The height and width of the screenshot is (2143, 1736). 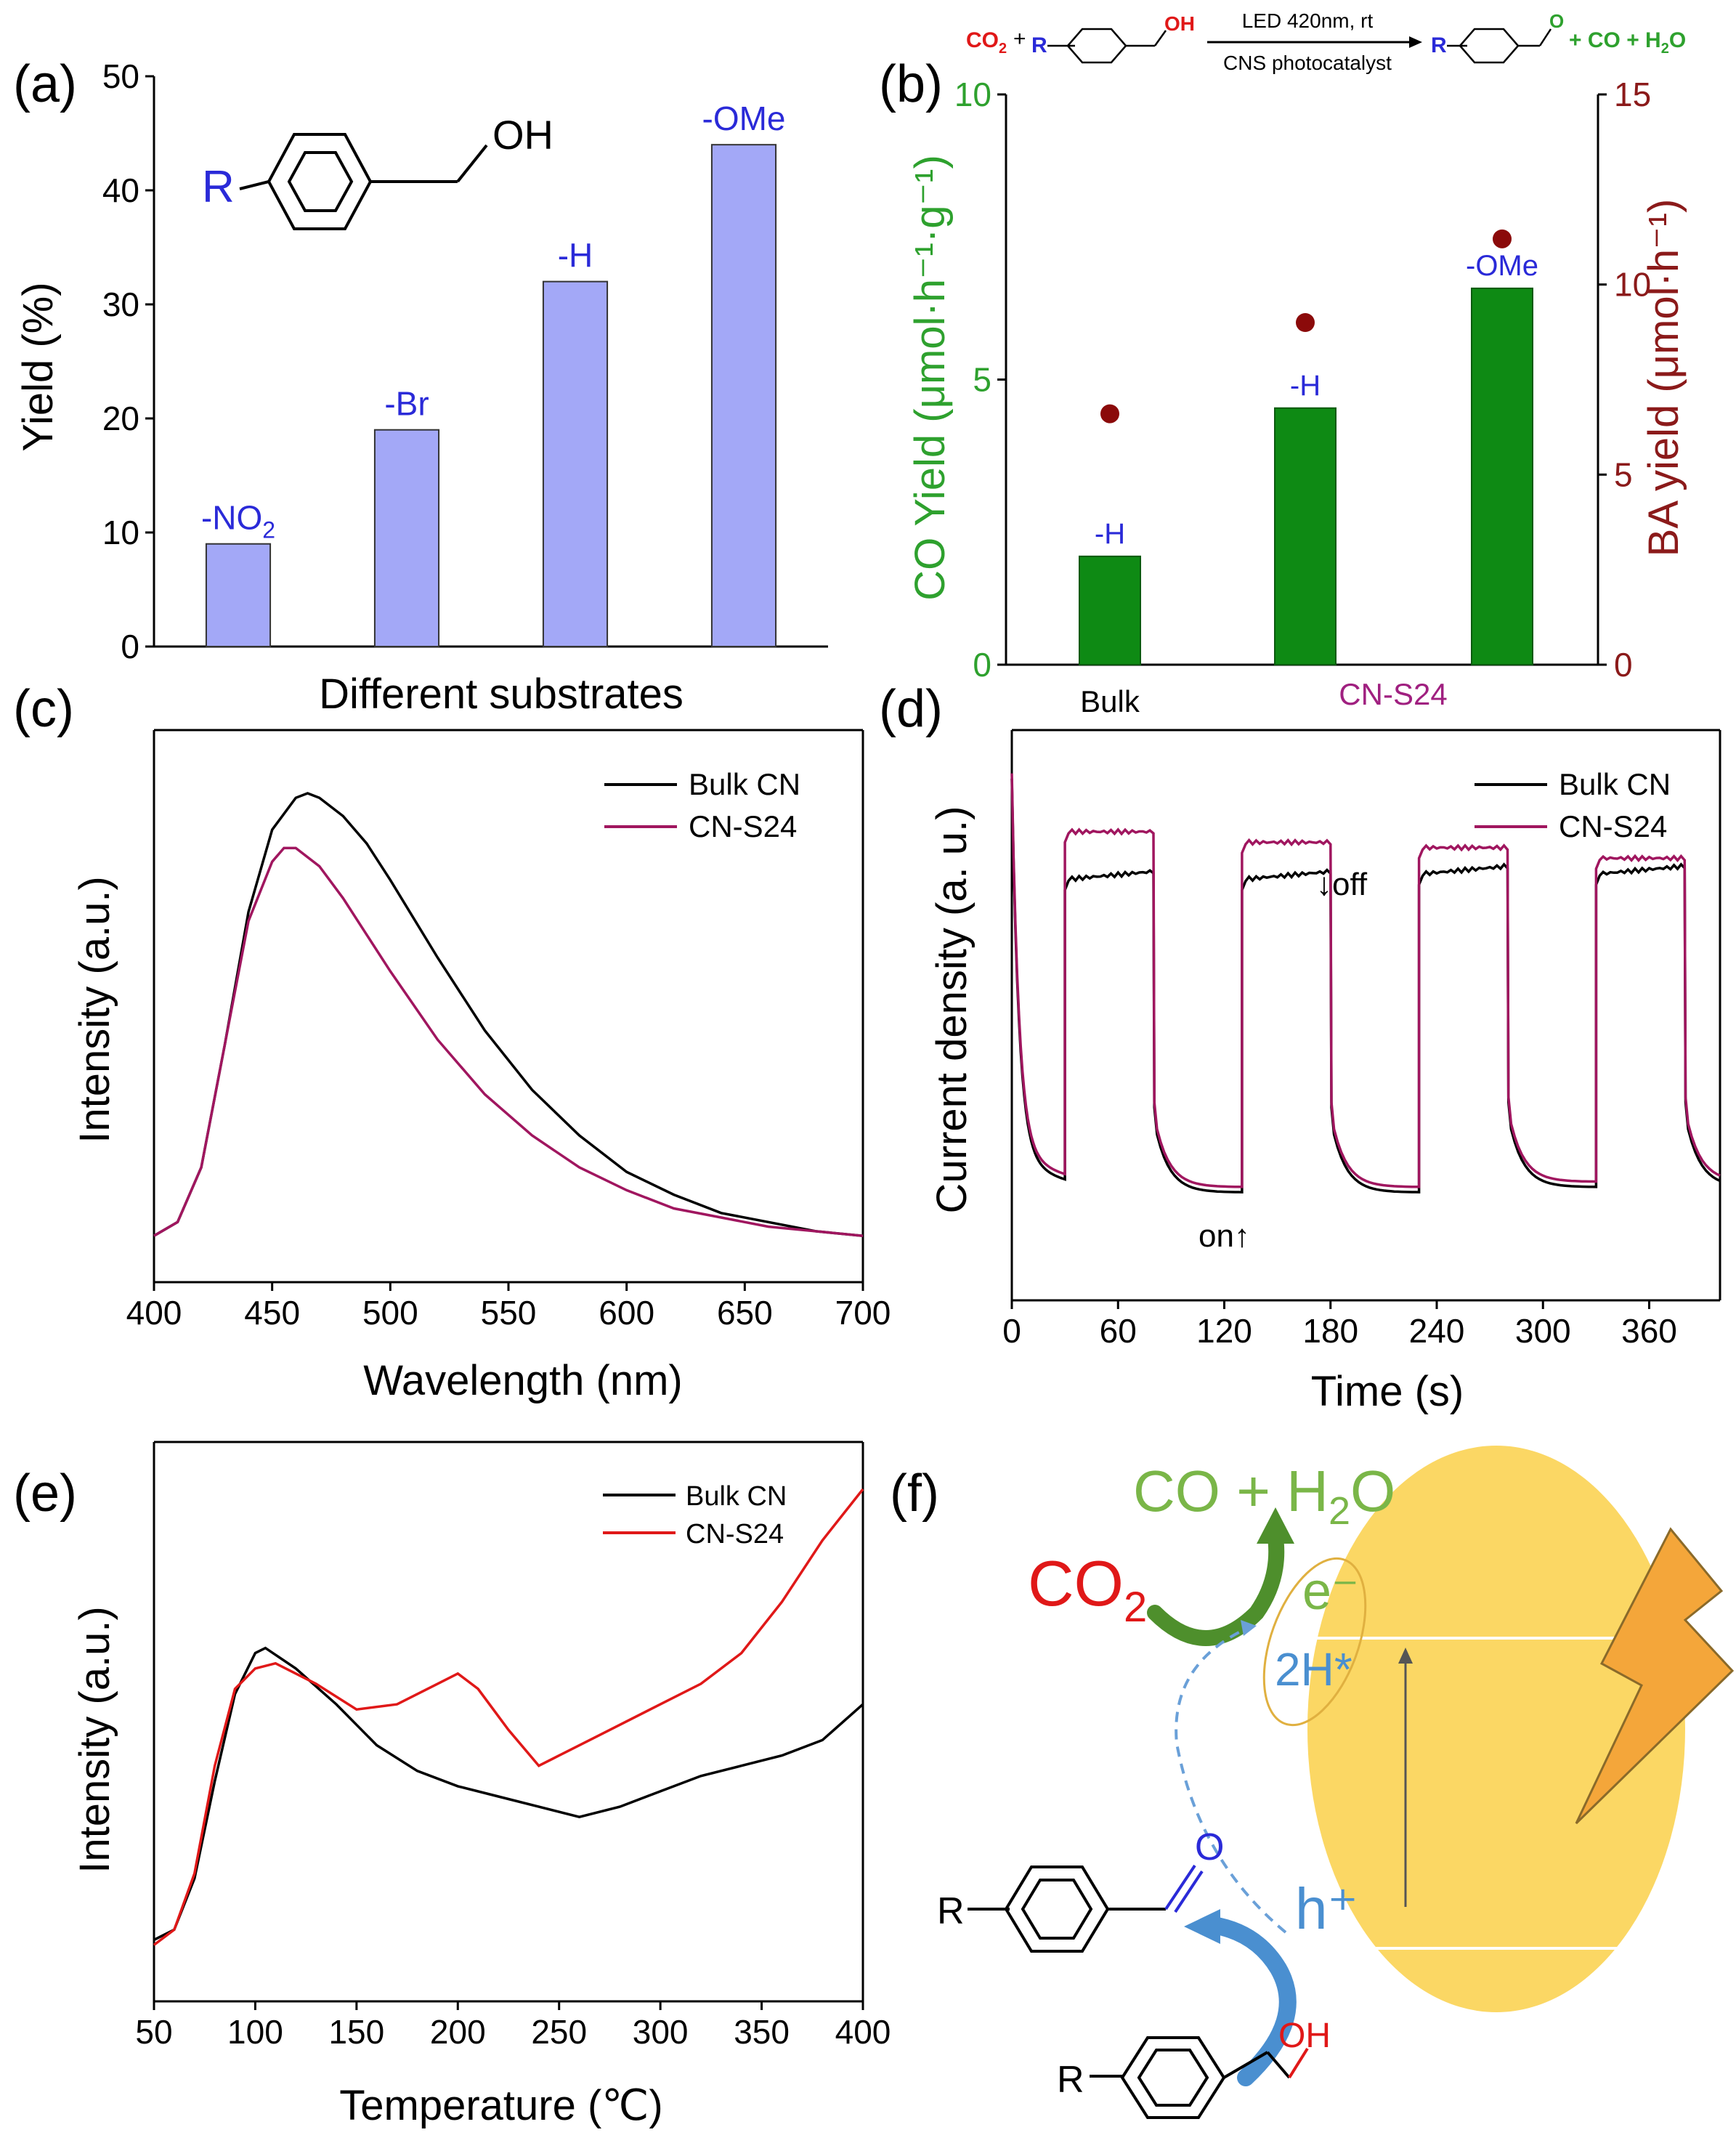 I want to click on oxidation-arrow, so click(x=1250, y=2001).